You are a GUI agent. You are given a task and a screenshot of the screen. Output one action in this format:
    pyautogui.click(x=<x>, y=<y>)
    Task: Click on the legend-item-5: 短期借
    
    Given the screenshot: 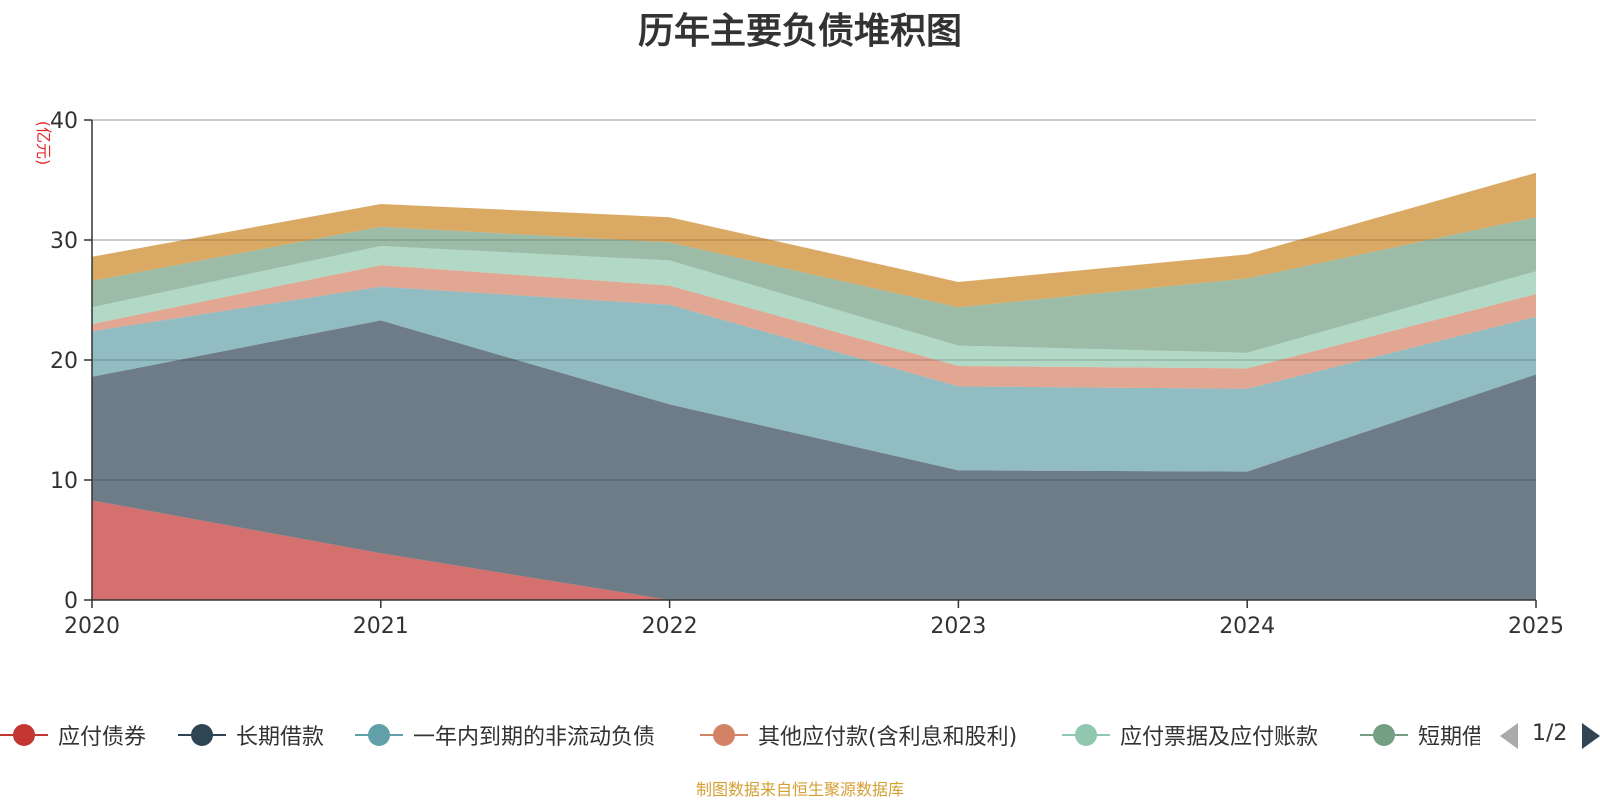 What is the action you would take?
    pyautogui.click(x=1420, y=735)
    